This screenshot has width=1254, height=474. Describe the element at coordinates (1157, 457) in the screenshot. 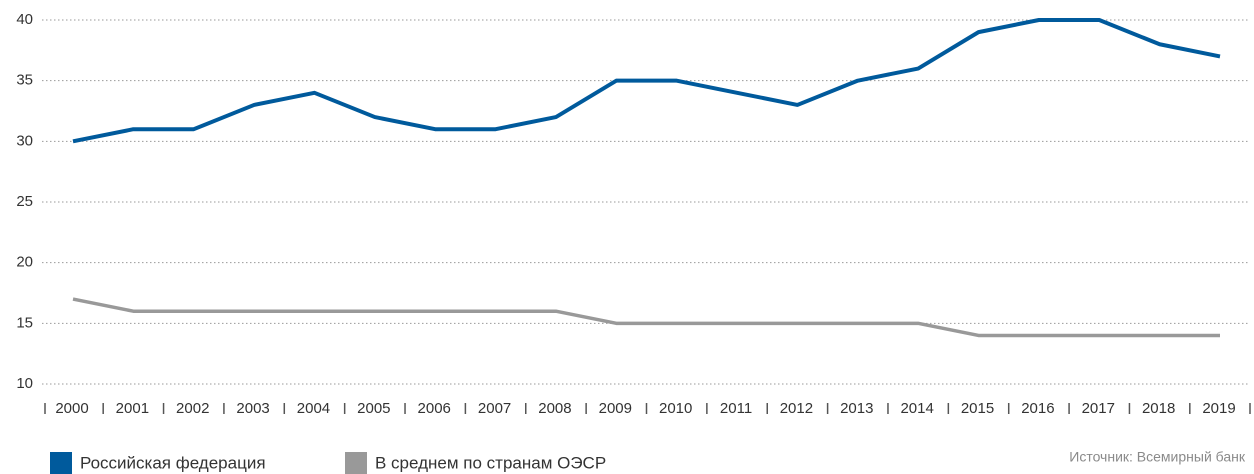

I see `source-note: Источник: Всемирный банк` at that location.